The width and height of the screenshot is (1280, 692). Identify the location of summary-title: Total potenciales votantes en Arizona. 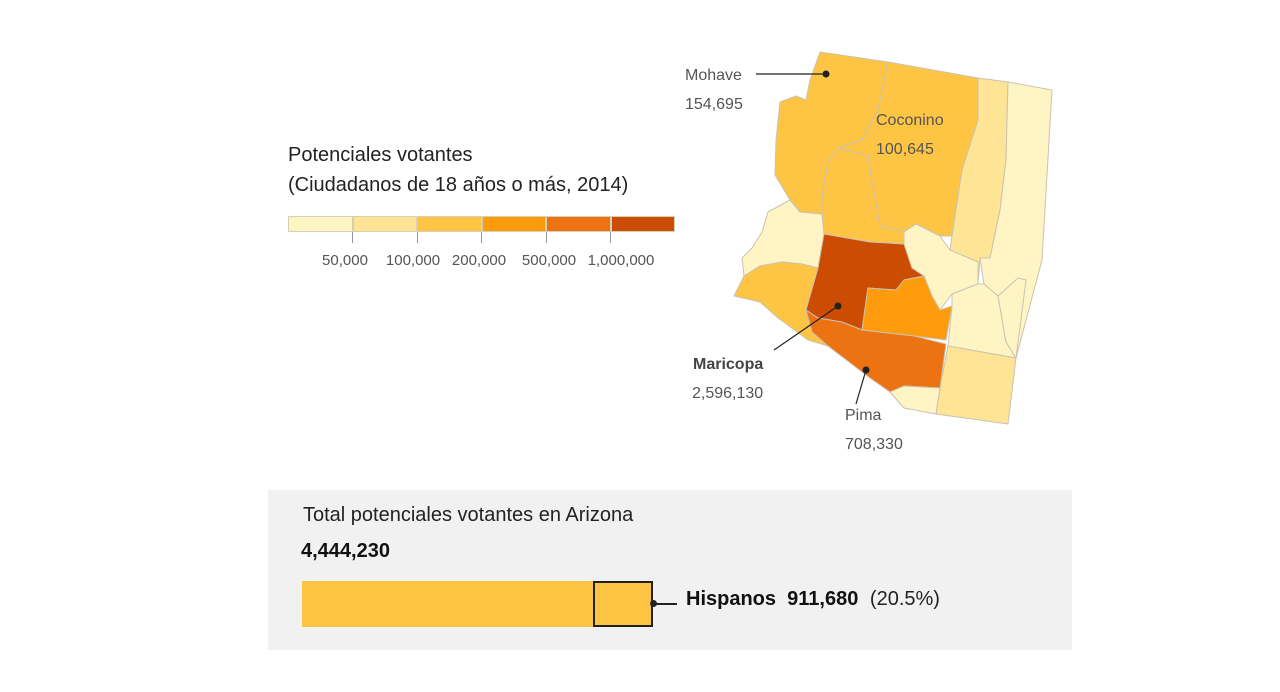
(468, 515).